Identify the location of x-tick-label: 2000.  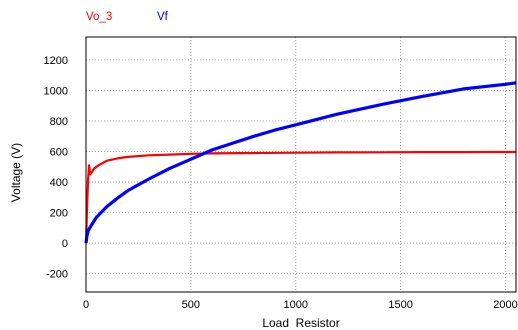
(505, 305).